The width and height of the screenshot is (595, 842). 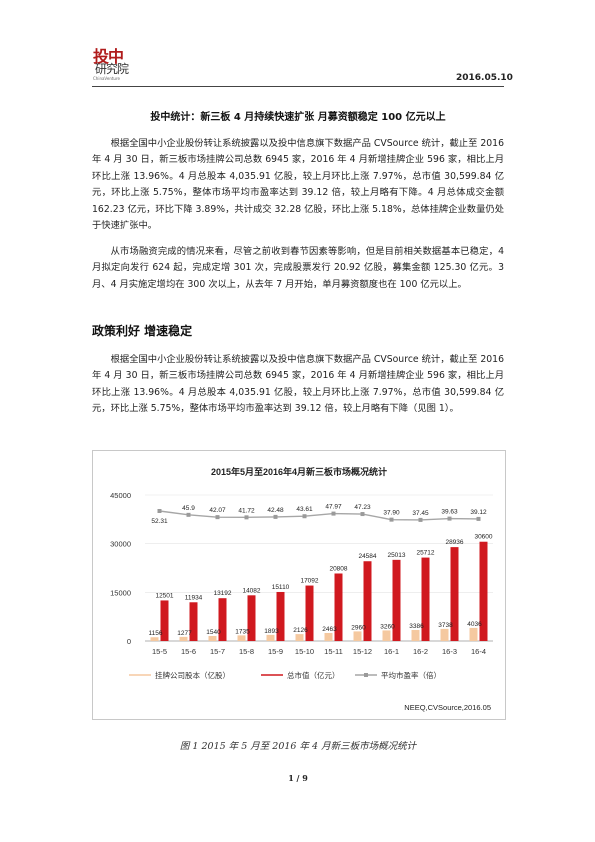 What do you see at coordinates (329, 629) in the screenshot?
I see `data-label-capital: 2463` at bounding box center [329, 629].